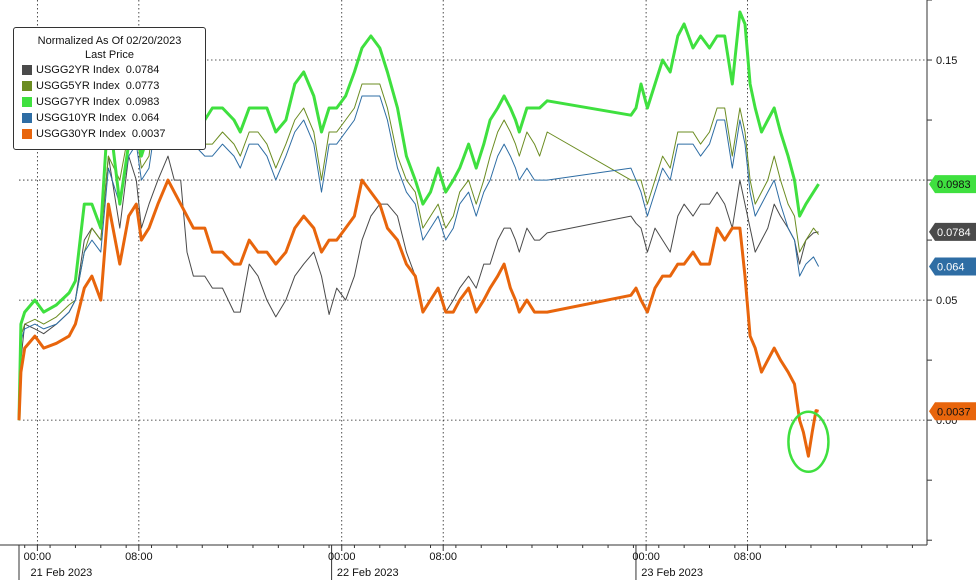  I want to click on x-day-label: 23 Feb 2023, so click(672, 573).